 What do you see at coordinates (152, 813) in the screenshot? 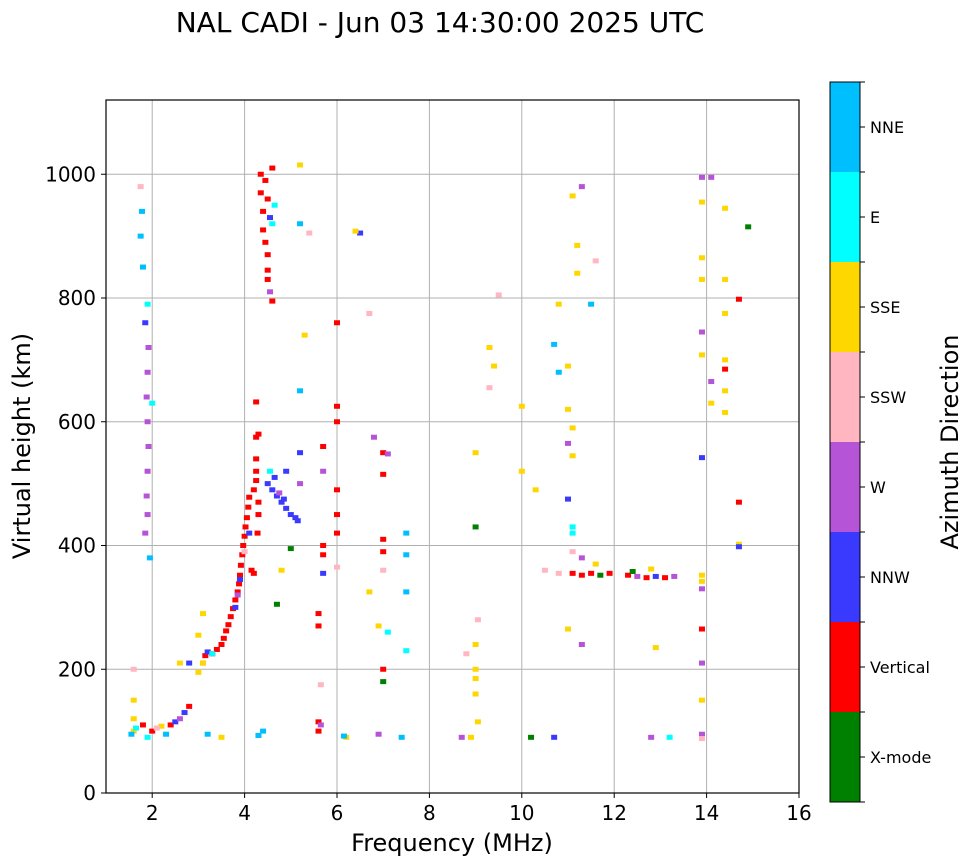
I see `x-tick-label: 2` at bounding box center [152, 813].